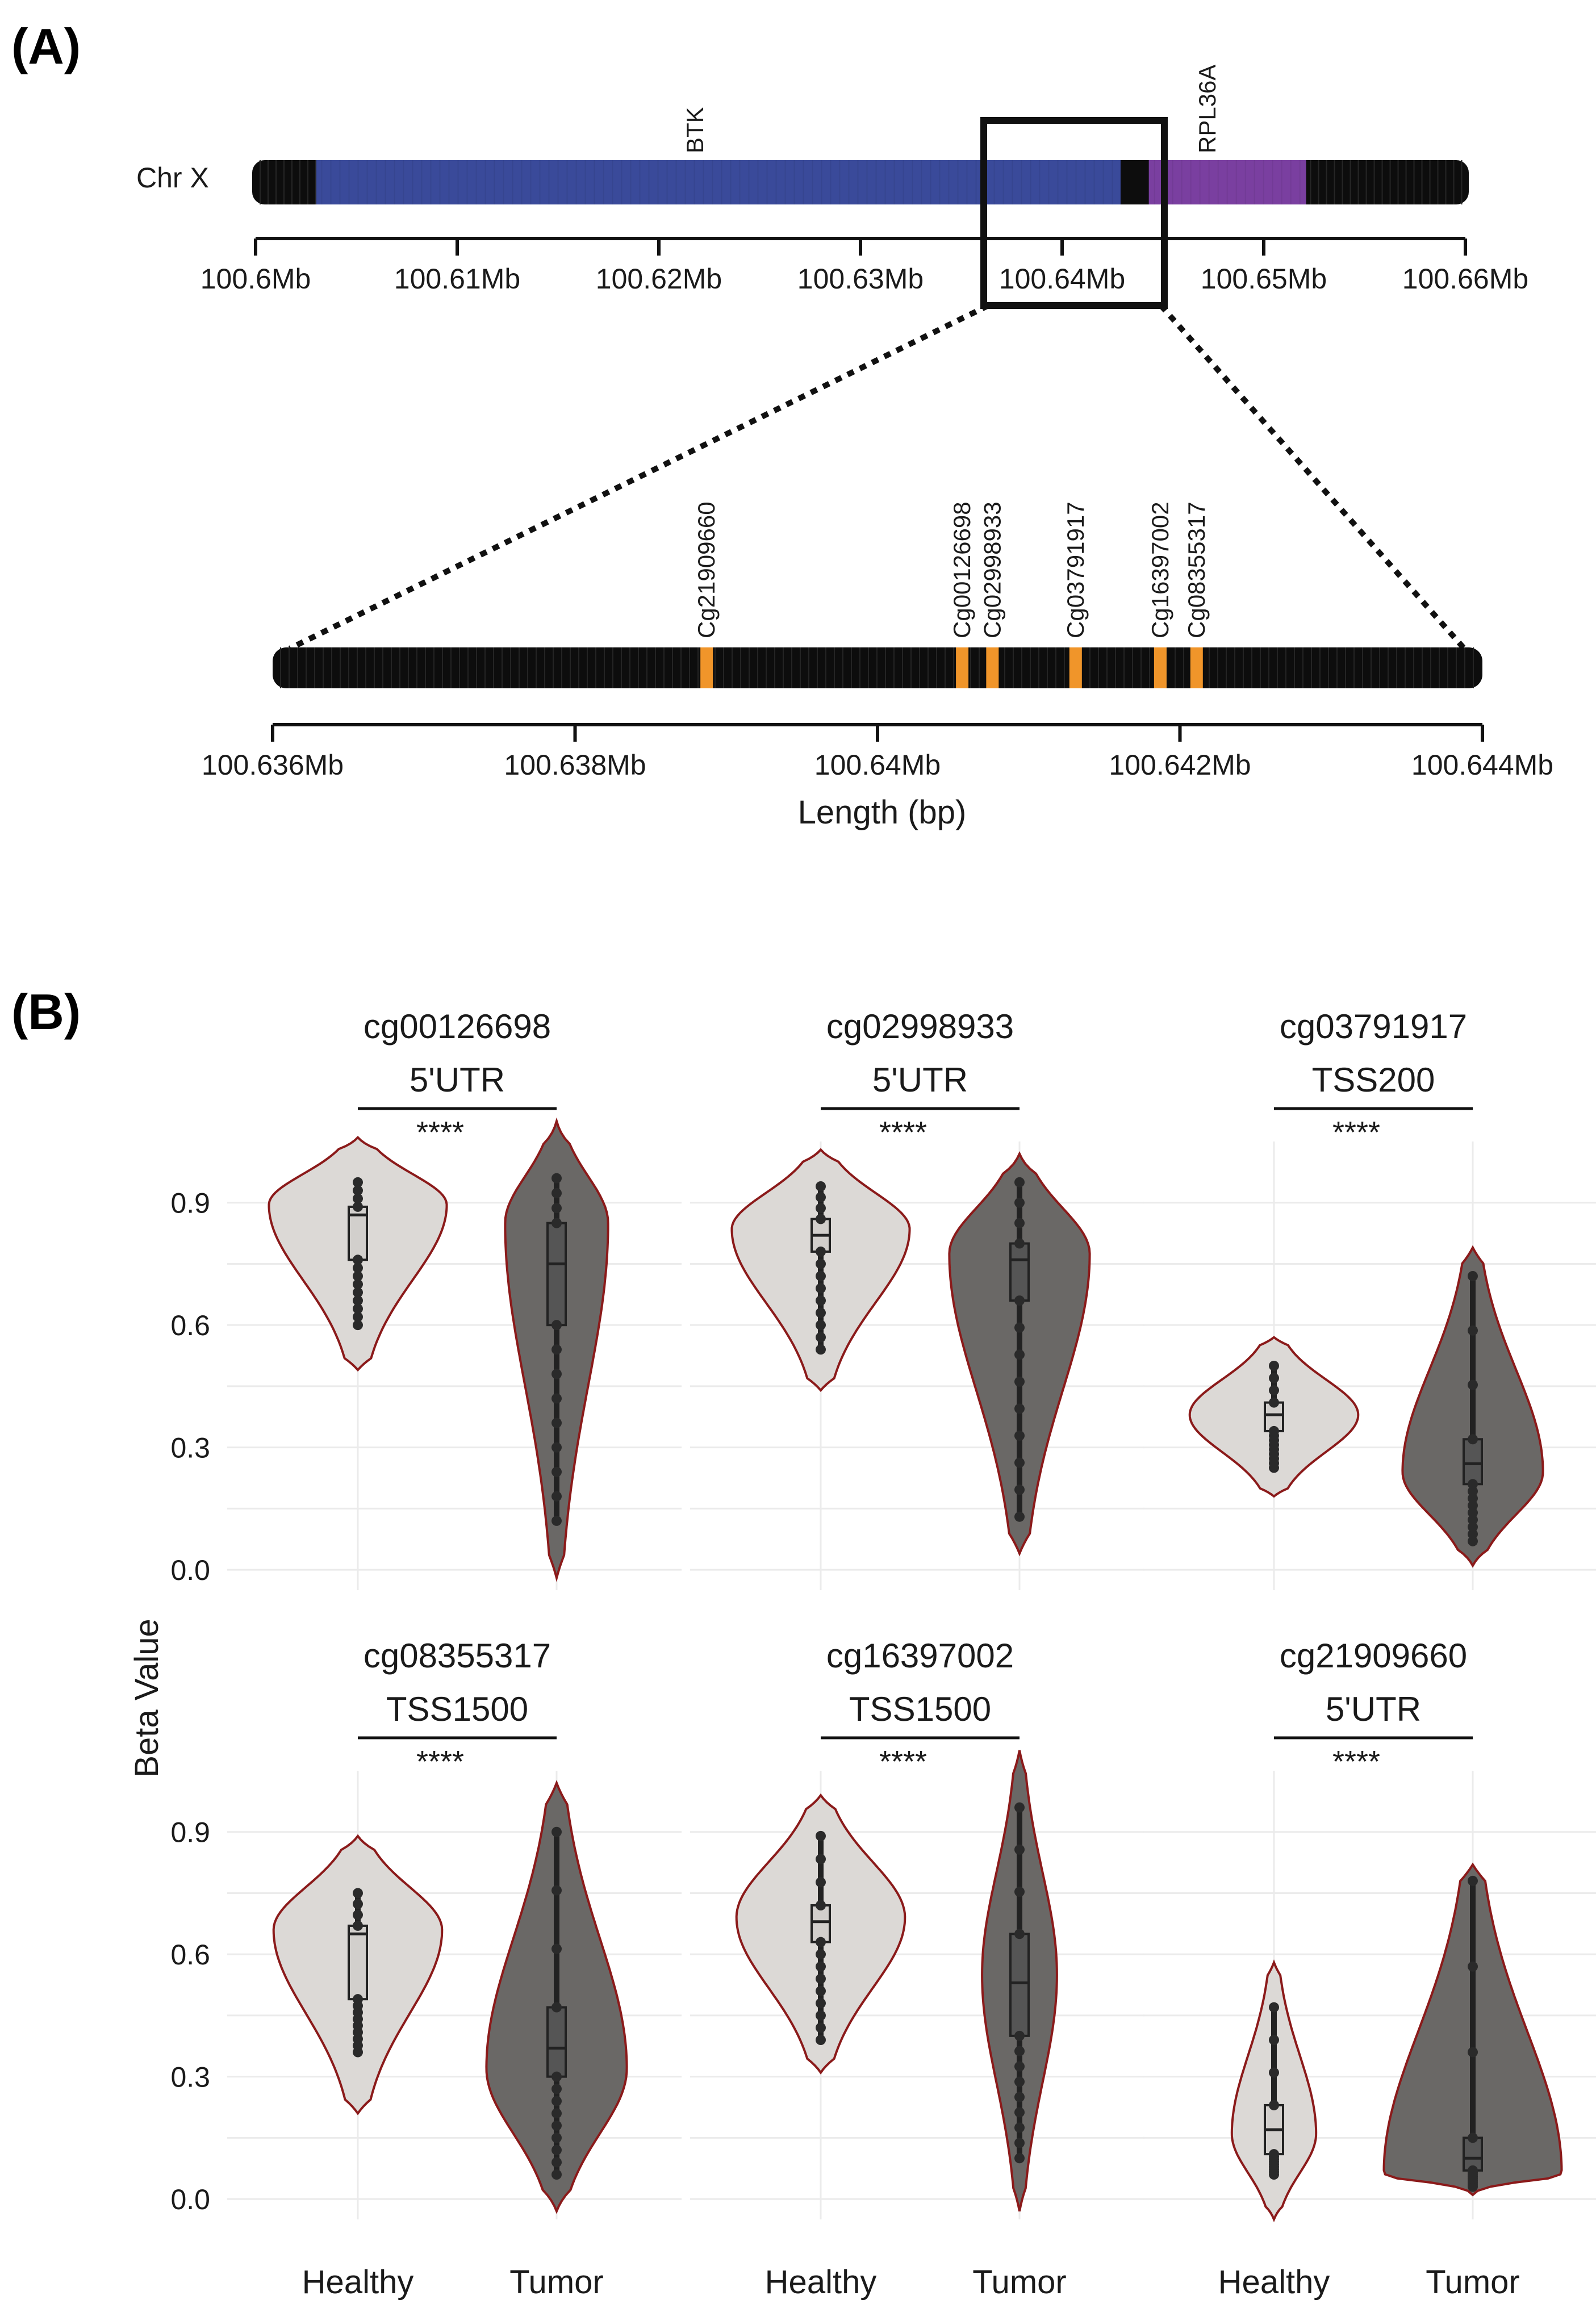 This screenshot has height=2308, width=1596. Describe the element at coordinates (695, 130) in the screenshot. I see `gene-label-btk: BTK` at that location.